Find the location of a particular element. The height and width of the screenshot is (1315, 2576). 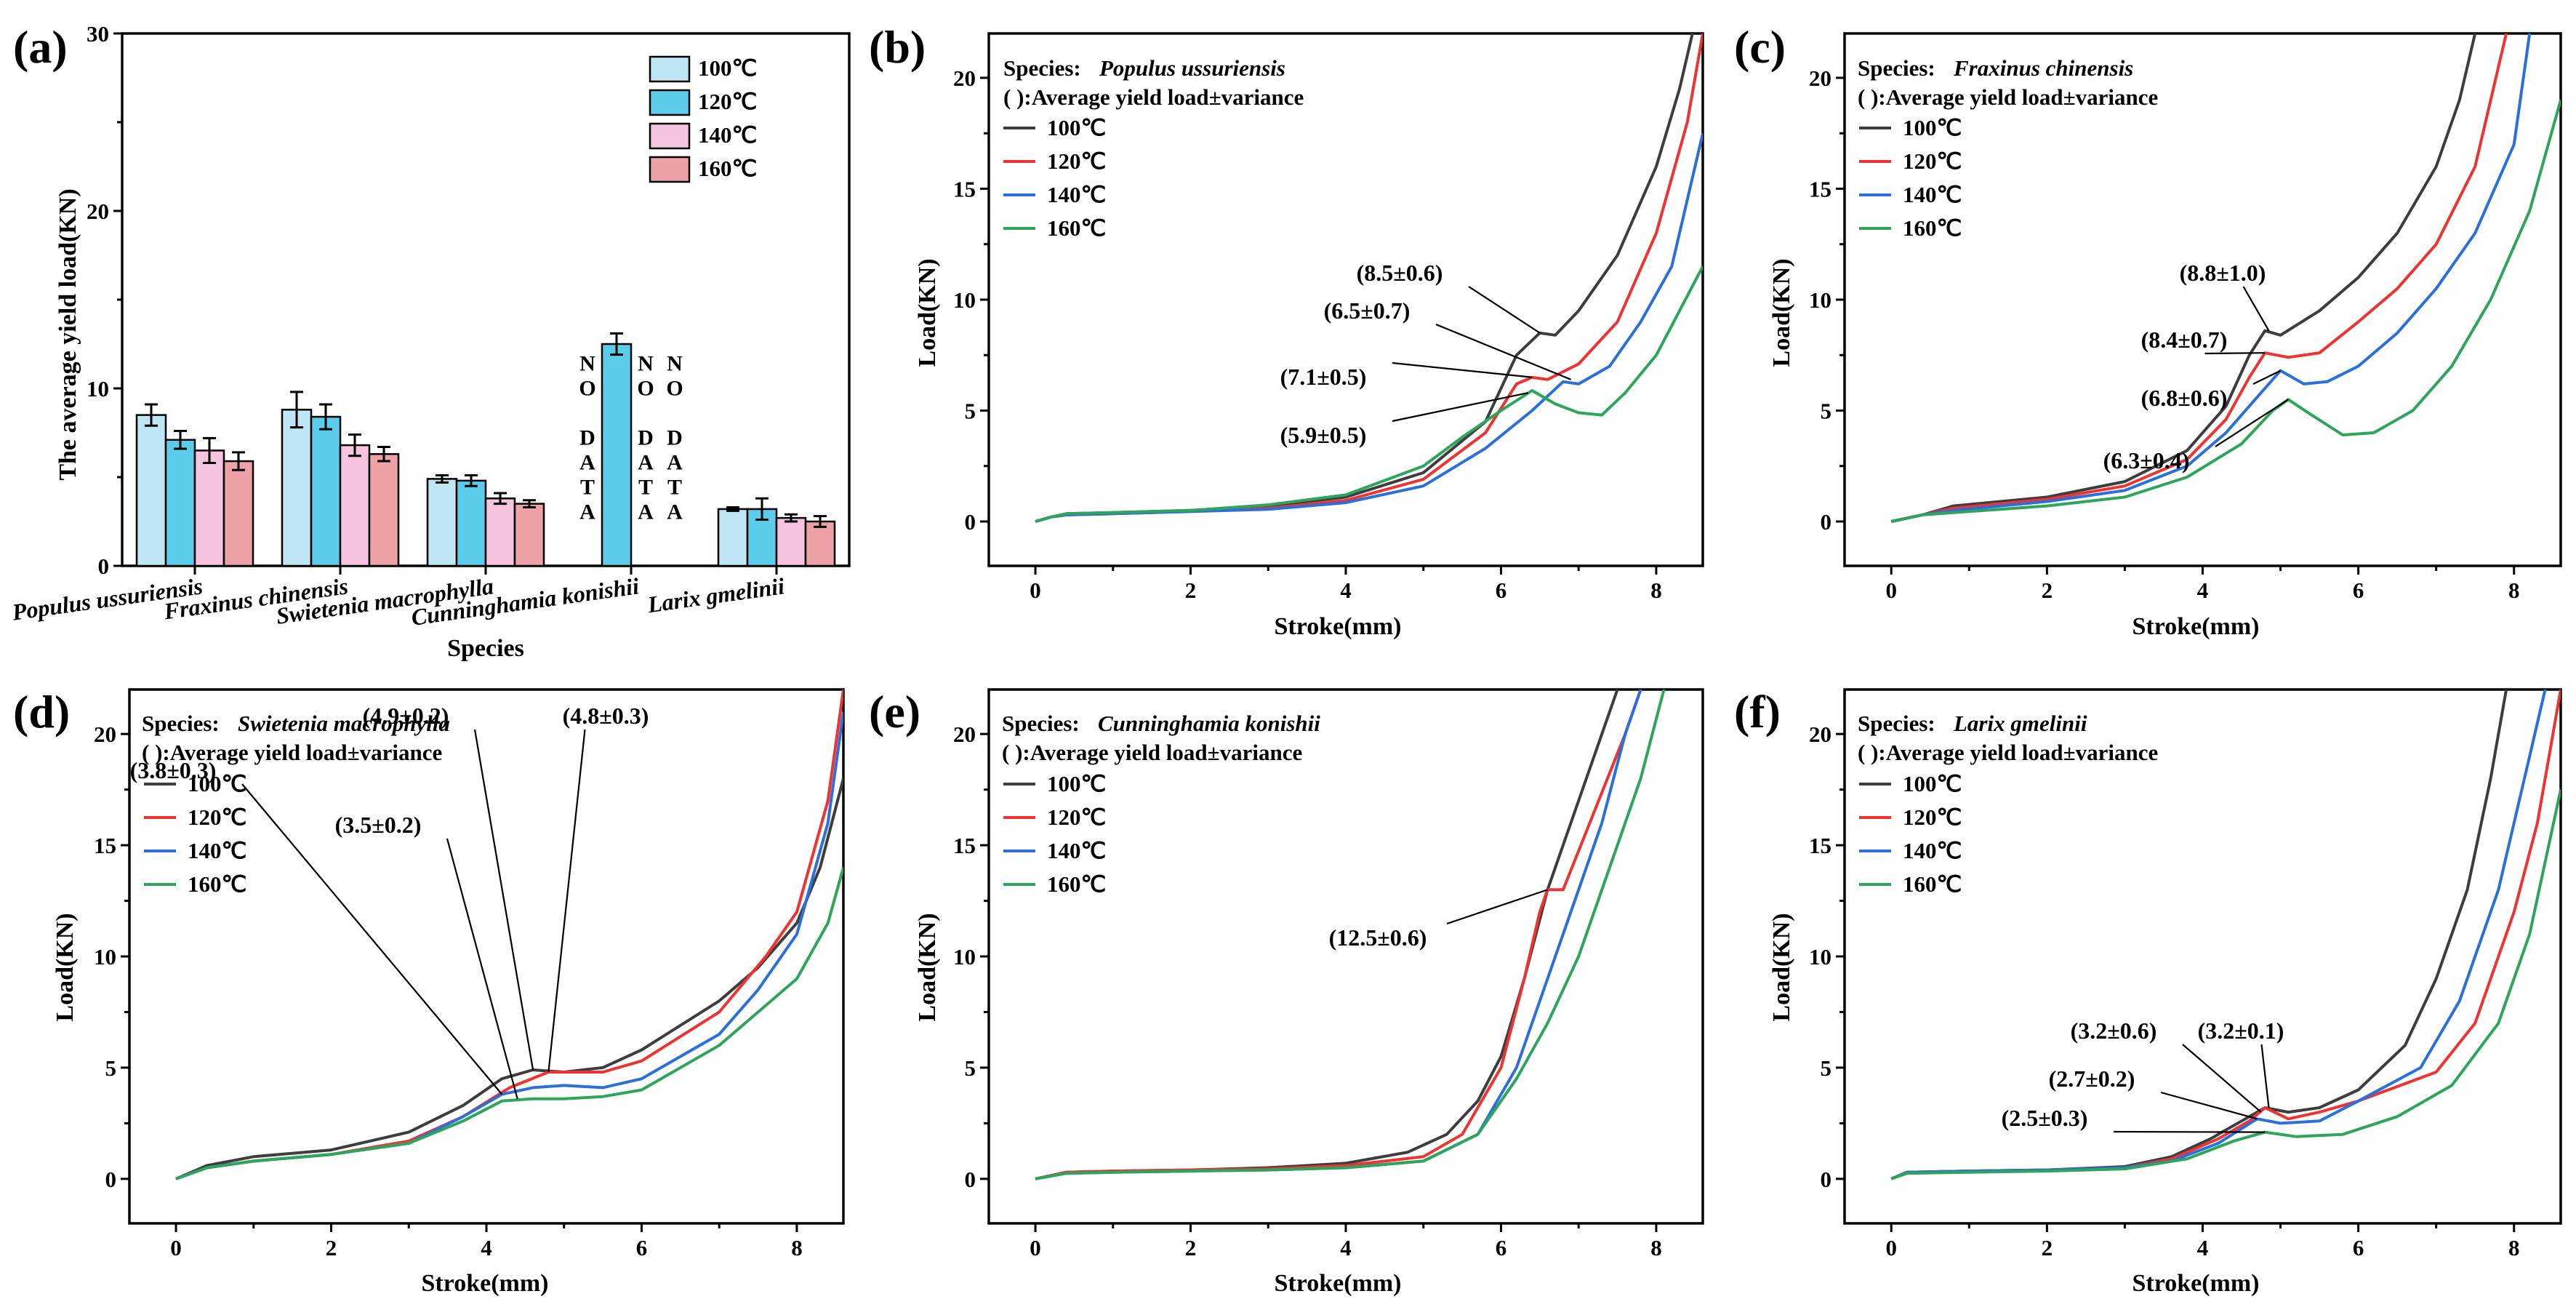

panel-c-xtick-label: 8 is located at coordinates (2514, 590).